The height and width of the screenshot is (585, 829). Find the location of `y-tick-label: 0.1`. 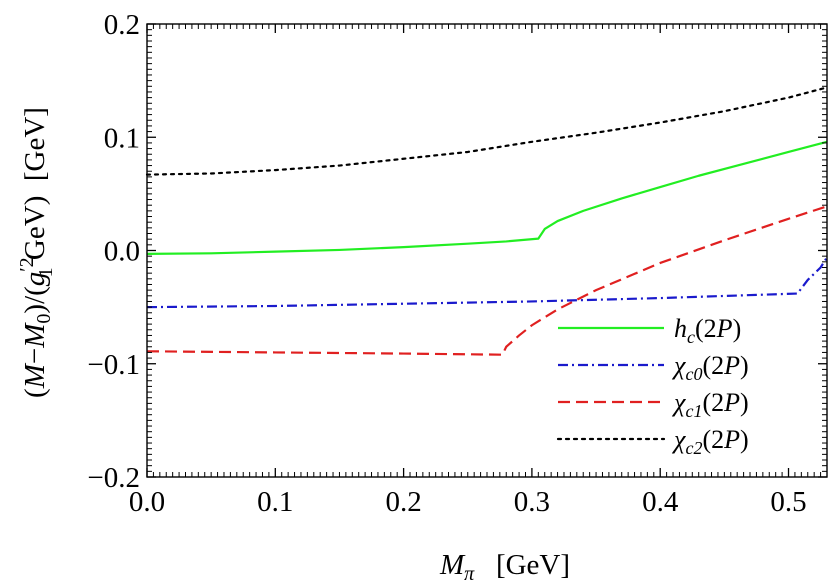

y-tick-label: 0.1 is located at coordinates (122, 138).